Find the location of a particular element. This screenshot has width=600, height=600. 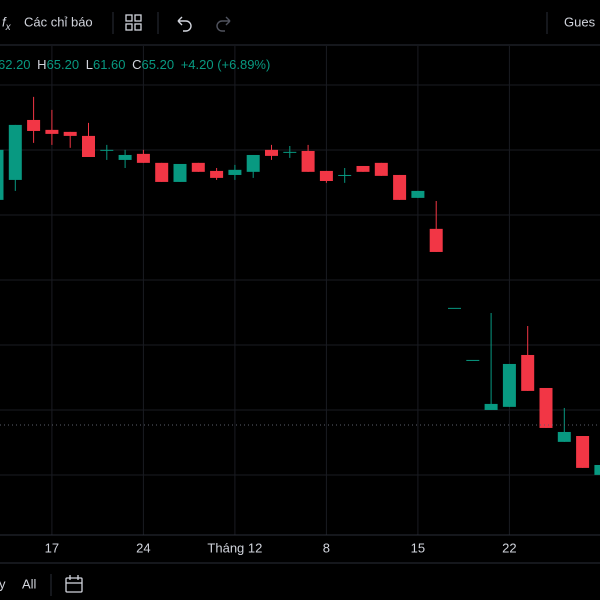

close-label: C is located at coordinates (136, 64).